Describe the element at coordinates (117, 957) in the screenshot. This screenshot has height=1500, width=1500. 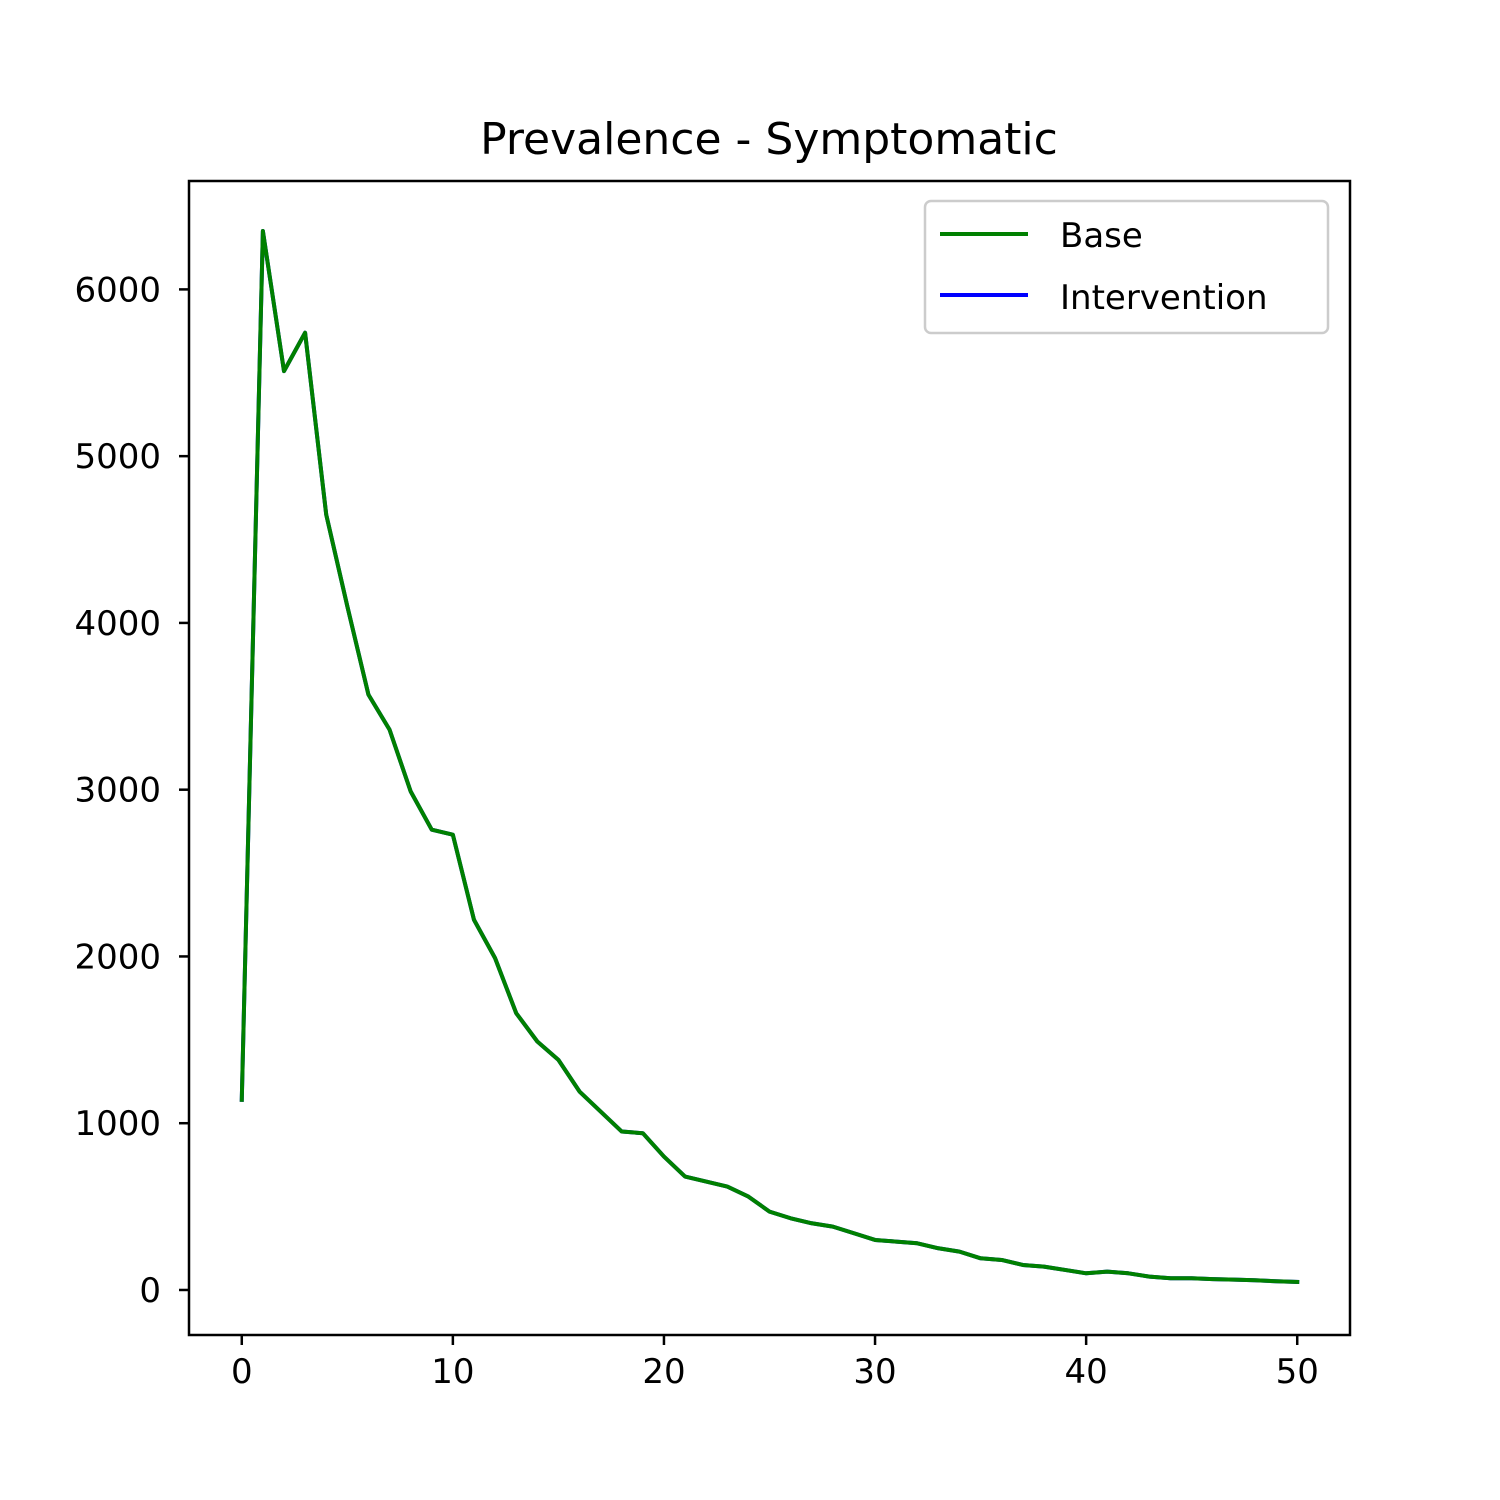
I see `y-tick-label: 2000` at that location.